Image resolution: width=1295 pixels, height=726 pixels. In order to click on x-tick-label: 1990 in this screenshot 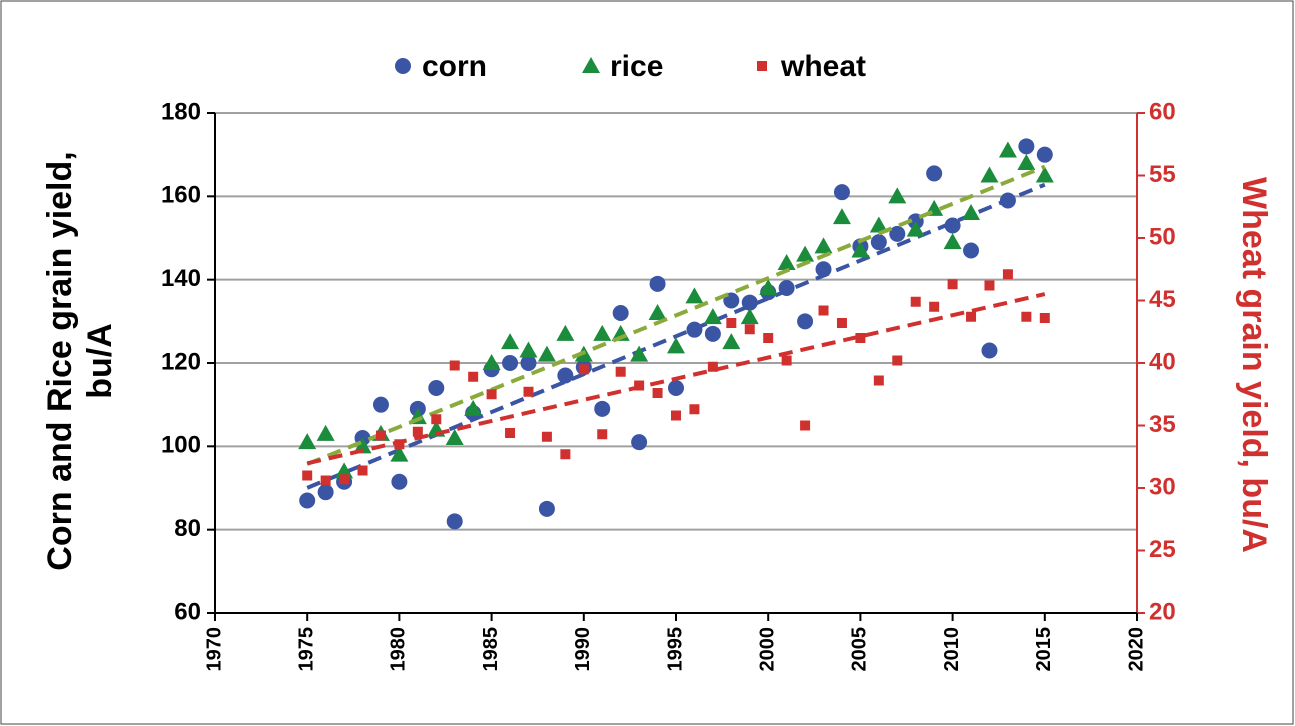, I will do `click(583, 649)`.